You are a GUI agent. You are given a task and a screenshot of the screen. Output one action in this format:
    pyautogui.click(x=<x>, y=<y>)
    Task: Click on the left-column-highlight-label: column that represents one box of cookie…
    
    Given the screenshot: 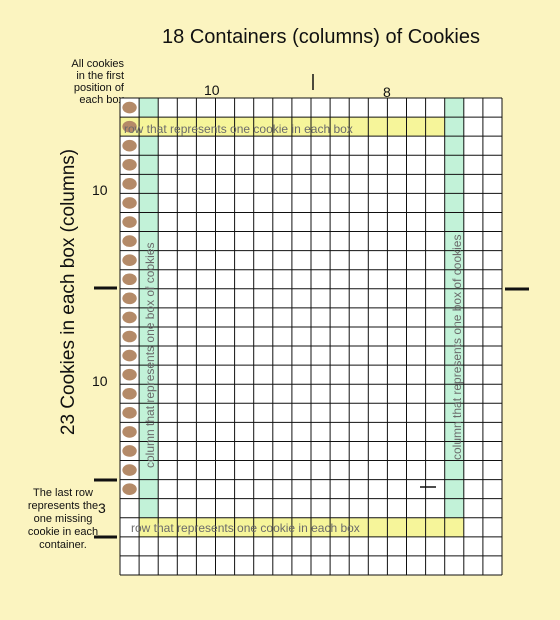 What is the action you would take?
    pyautogui.click(x=150, y=355)
    